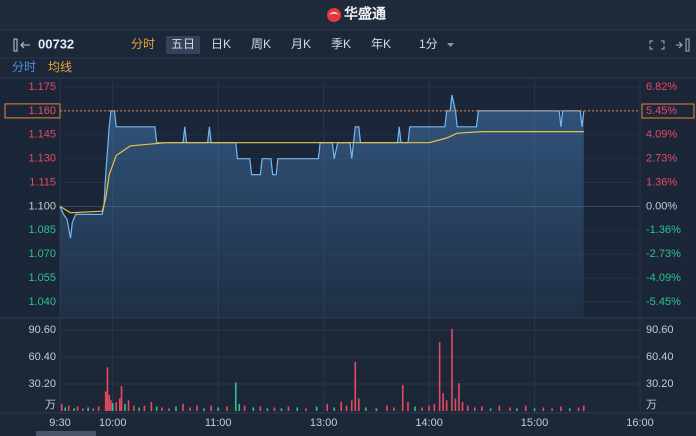 The width and height of the screenshot is (696, 436). What do you see at coordinates (661, 135) in the screenshot?
I see `y2-tick-label: 4.09%` at bounding box center [661, 135].